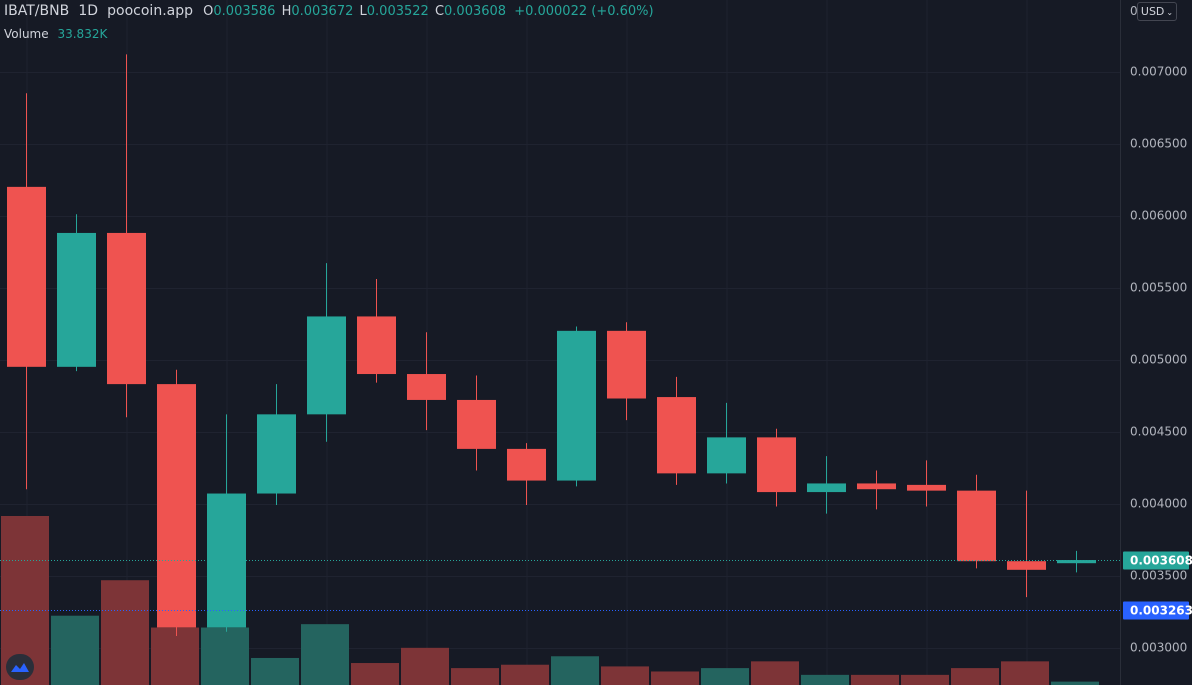 The width and height of the screenshot is (1192, 685). Describe the element at coordinates (1158, 72) in the screenshot. I see `price-axis-tick-label: 0.007000` at that location.